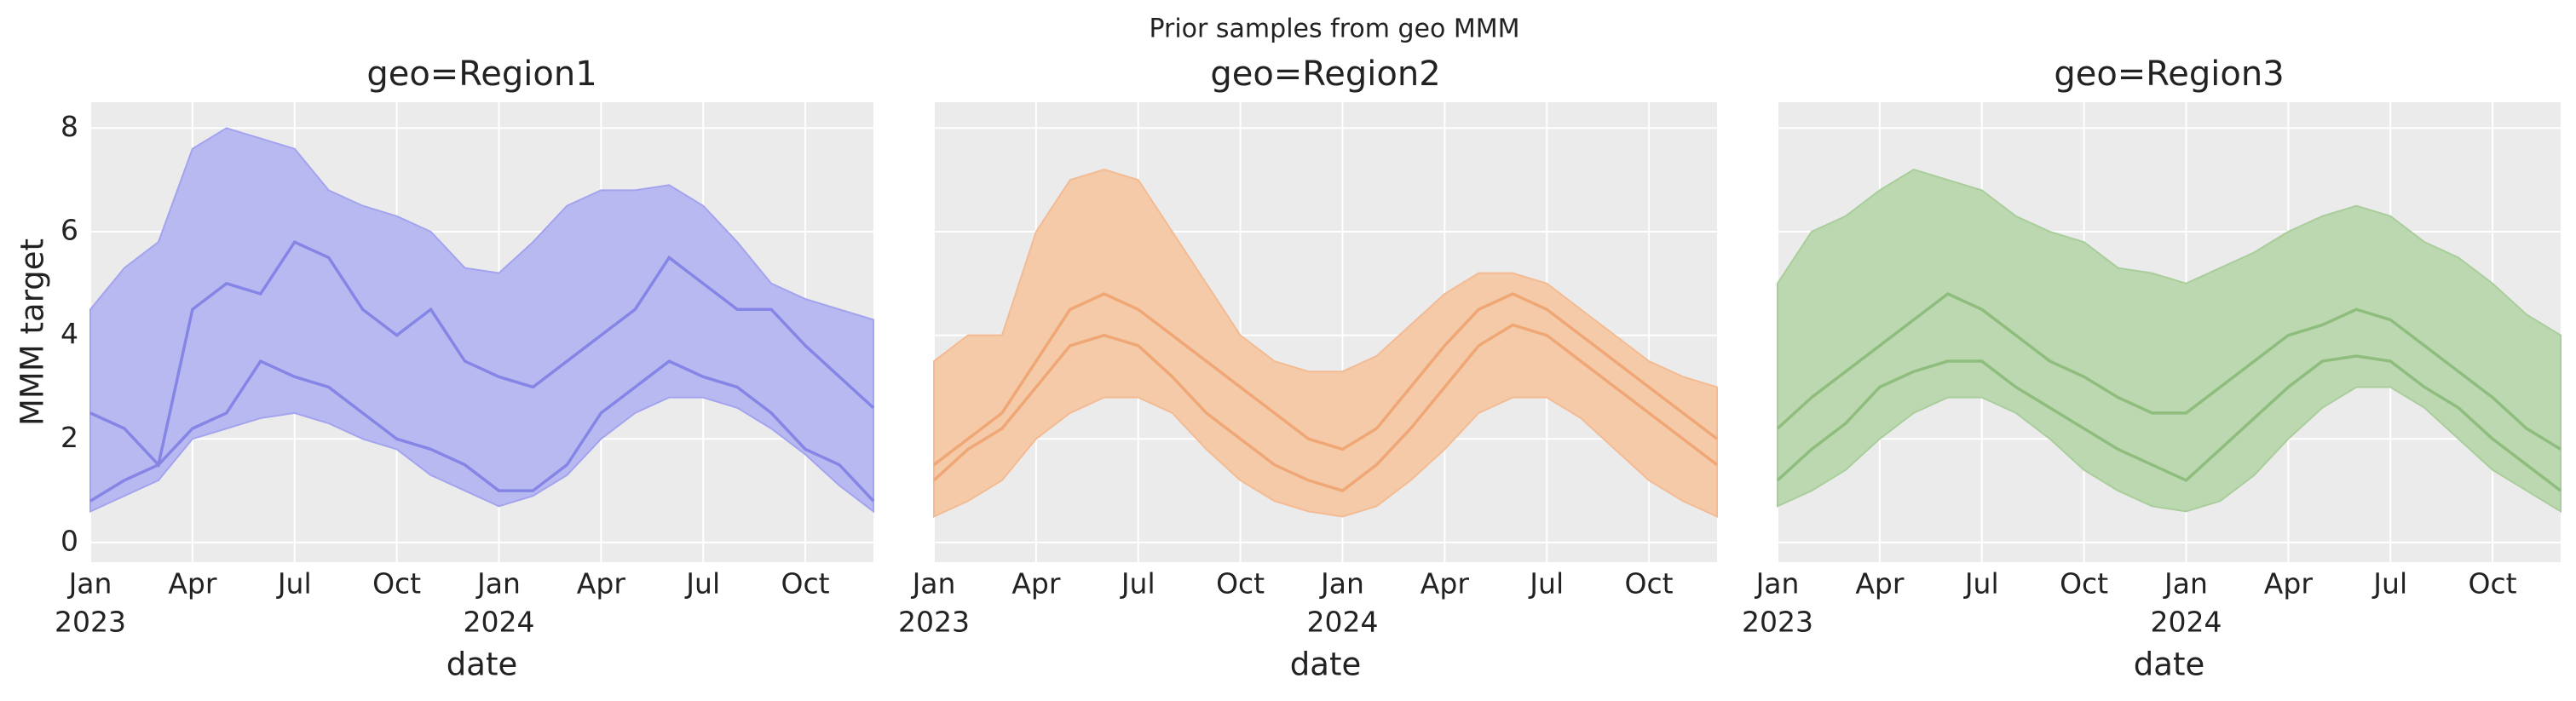 The image size is (2576, 701). Describe the element at coordinates (69, 540) in the screenshot. I see `y-tick-label: 0` at that location.